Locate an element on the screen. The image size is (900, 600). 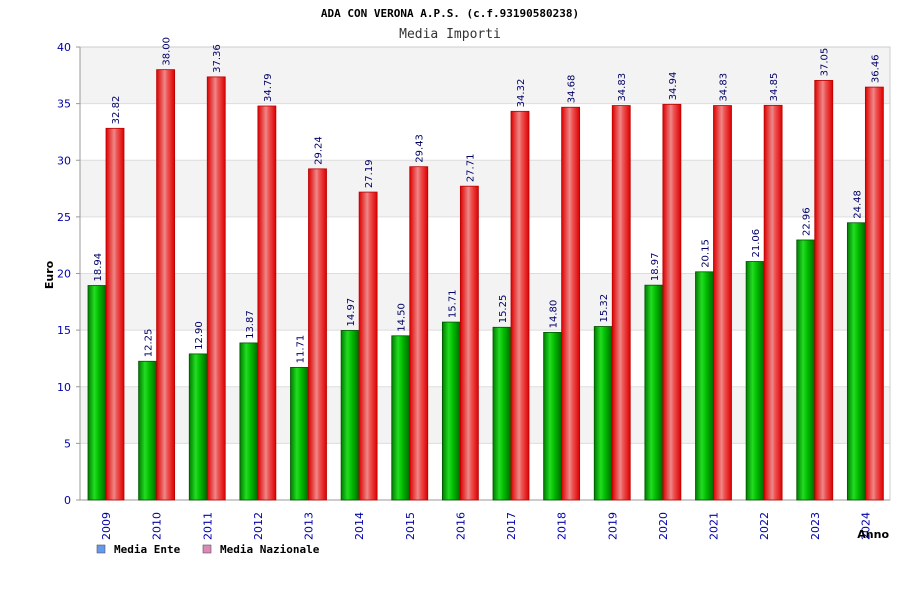
y-axis-ticks: 0 5 10 15 20 25 30 35 40 is located at coordinates (68, 274).